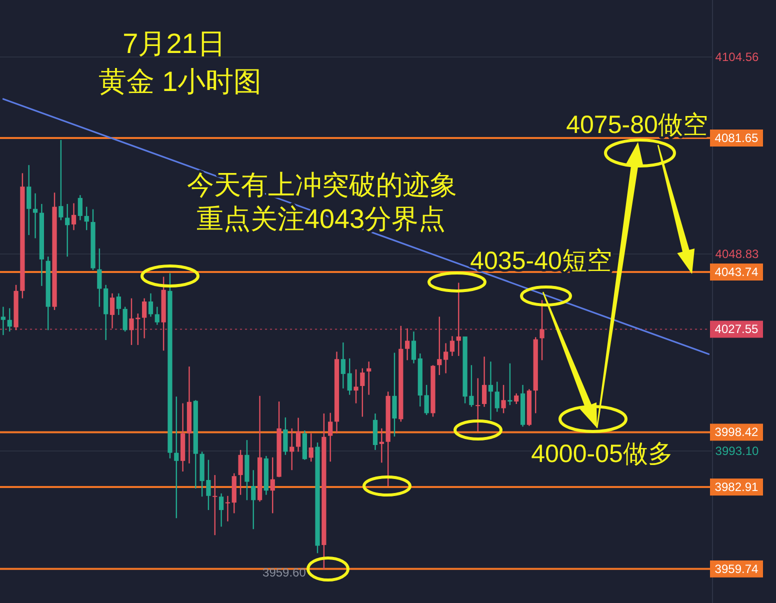  I want to click on ref-line-label: 4027.55, so click(736, 329).